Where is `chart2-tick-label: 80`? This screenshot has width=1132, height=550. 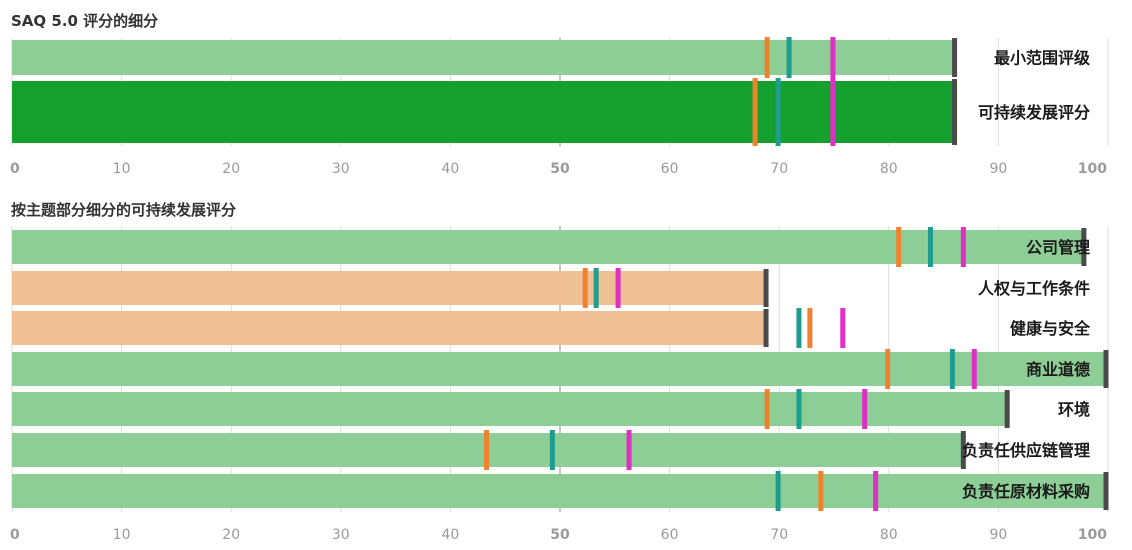 chart2-tick-label: 80 is located at coordinates (889, 535).